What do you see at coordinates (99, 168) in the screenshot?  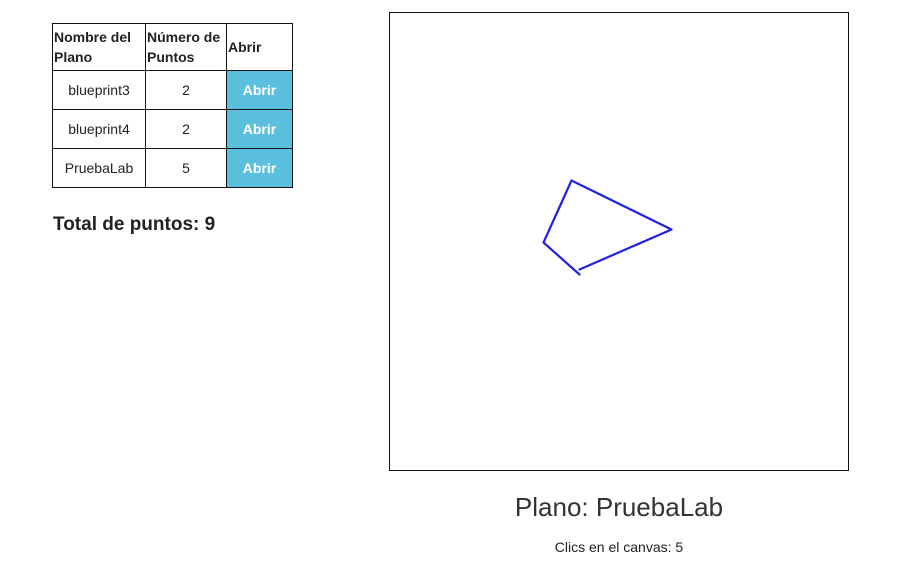 I see `blueprint-name-cell: PruebaLab` at bounding box center [99, 168].